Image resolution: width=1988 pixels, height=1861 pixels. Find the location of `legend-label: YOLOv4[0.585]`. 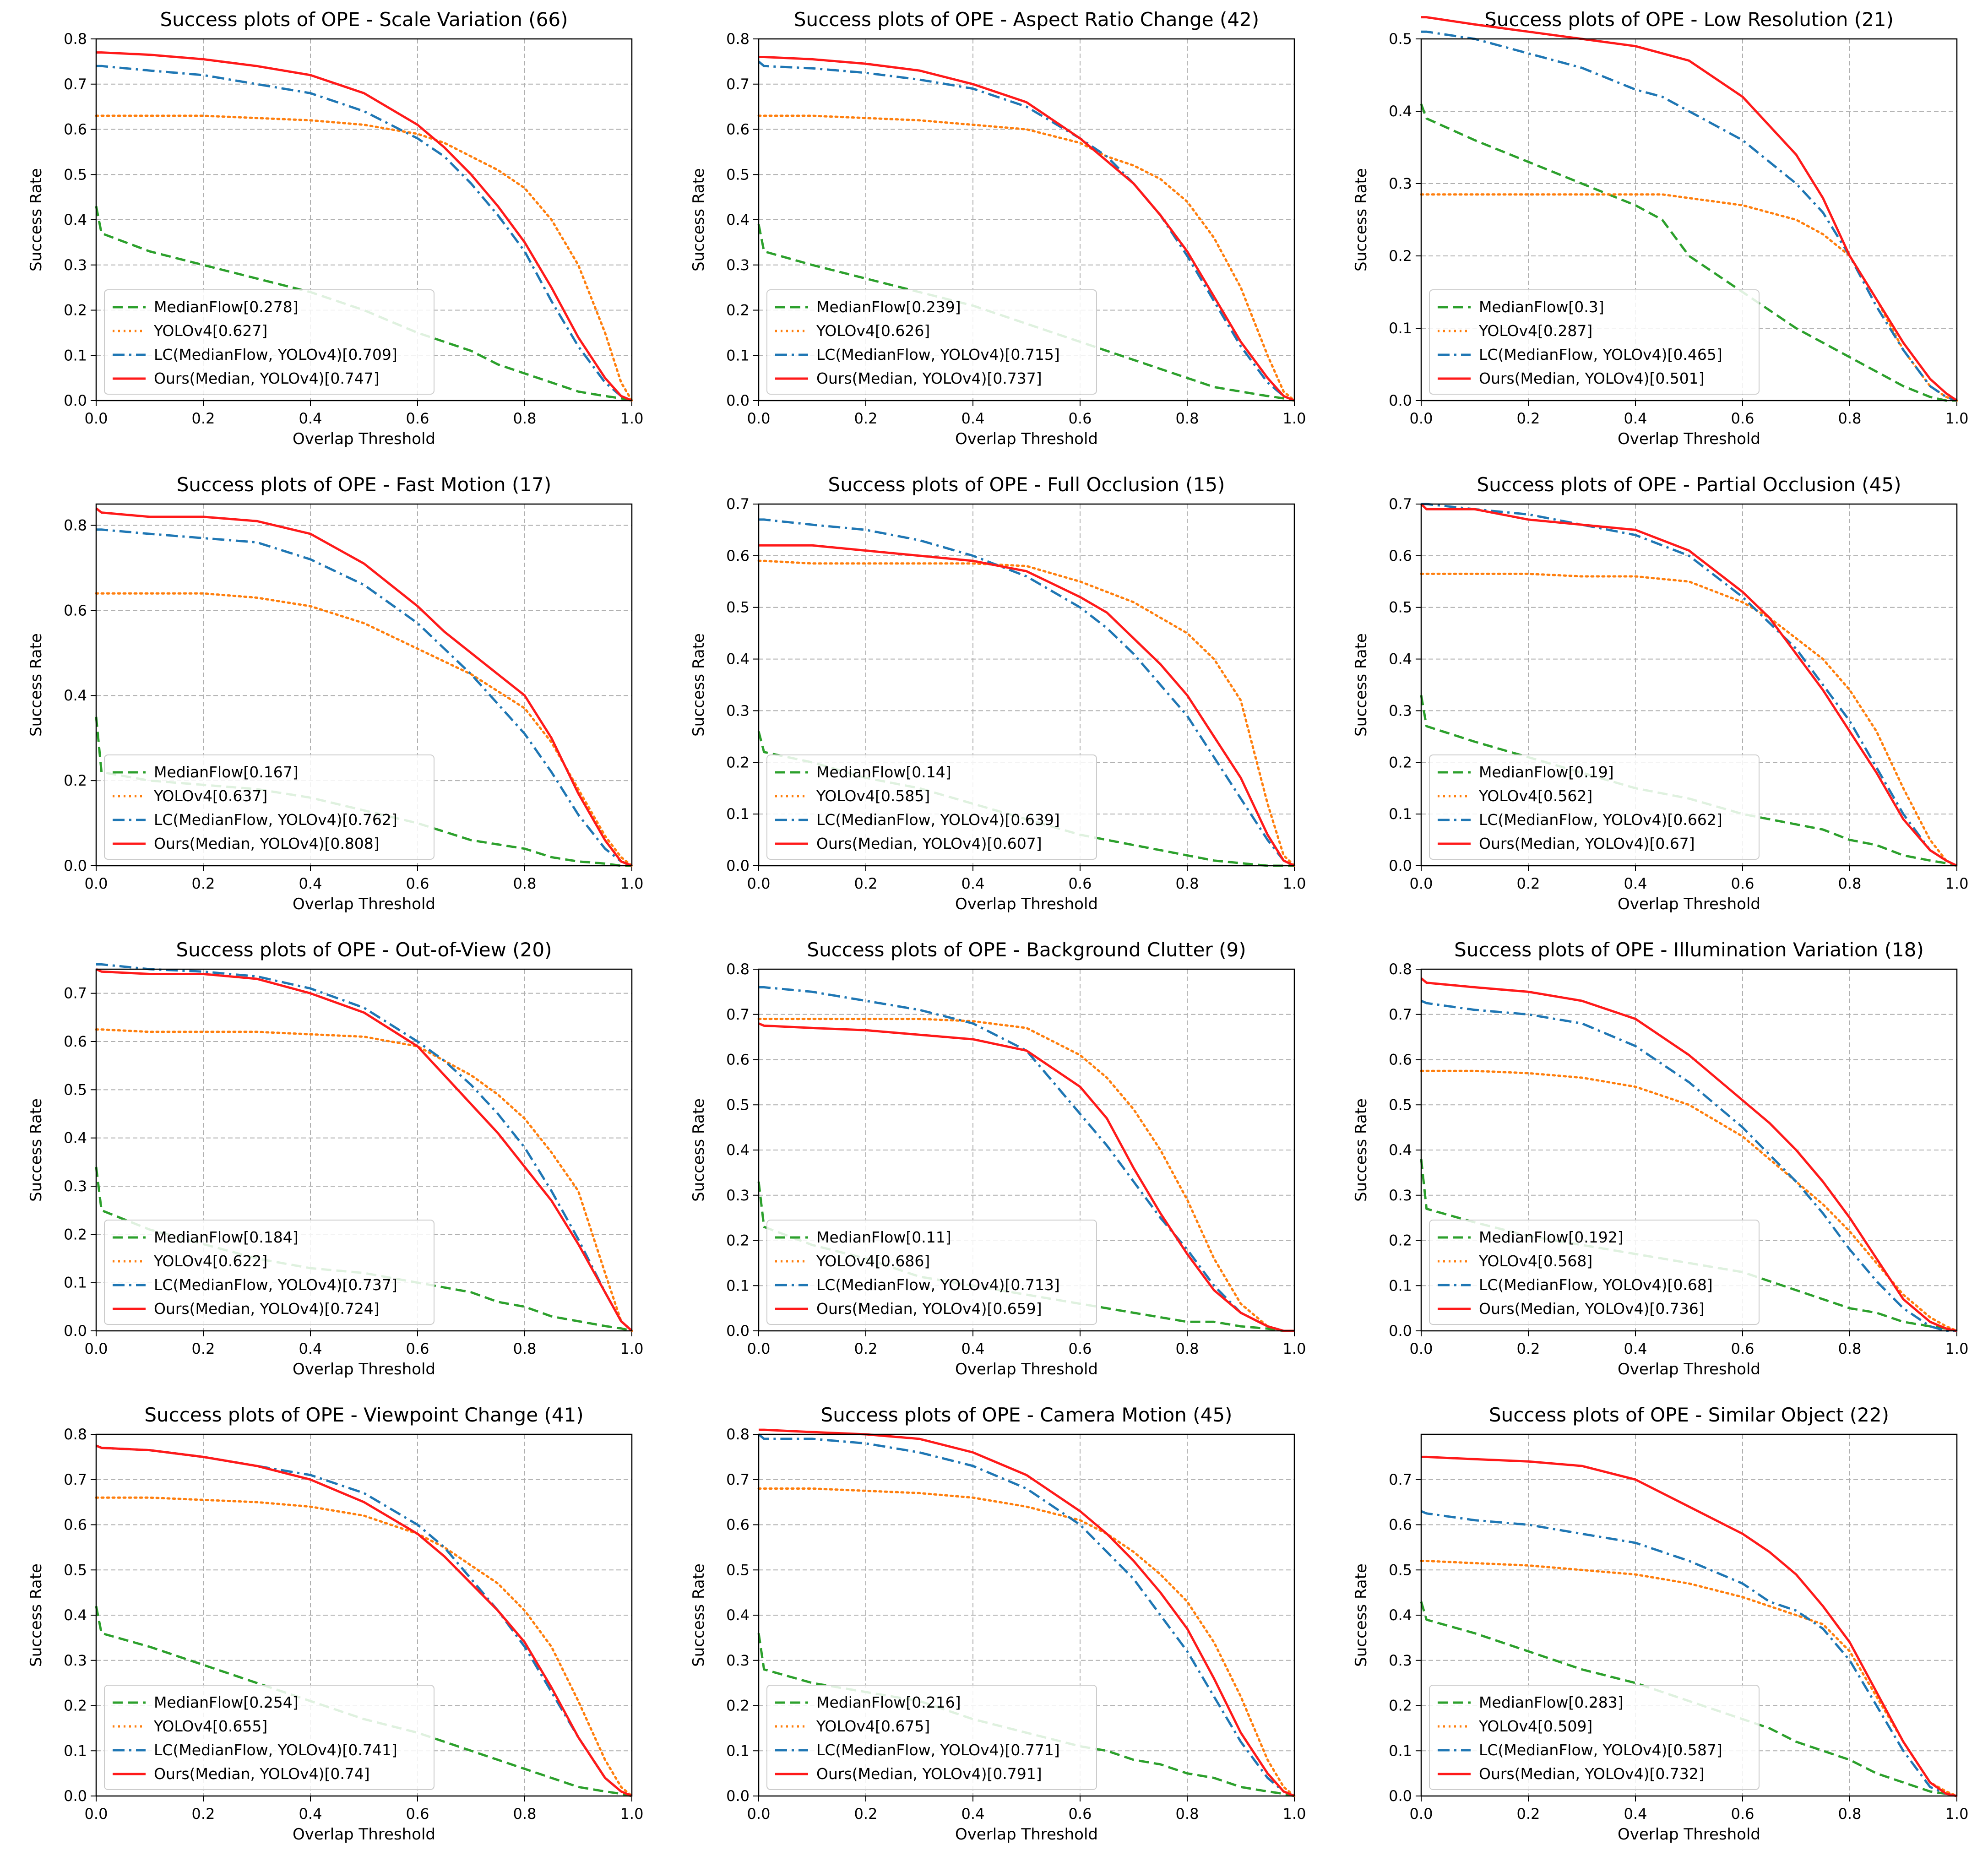

legend-label: YOLOv4[0.585] is located at coordinates (873, 796).